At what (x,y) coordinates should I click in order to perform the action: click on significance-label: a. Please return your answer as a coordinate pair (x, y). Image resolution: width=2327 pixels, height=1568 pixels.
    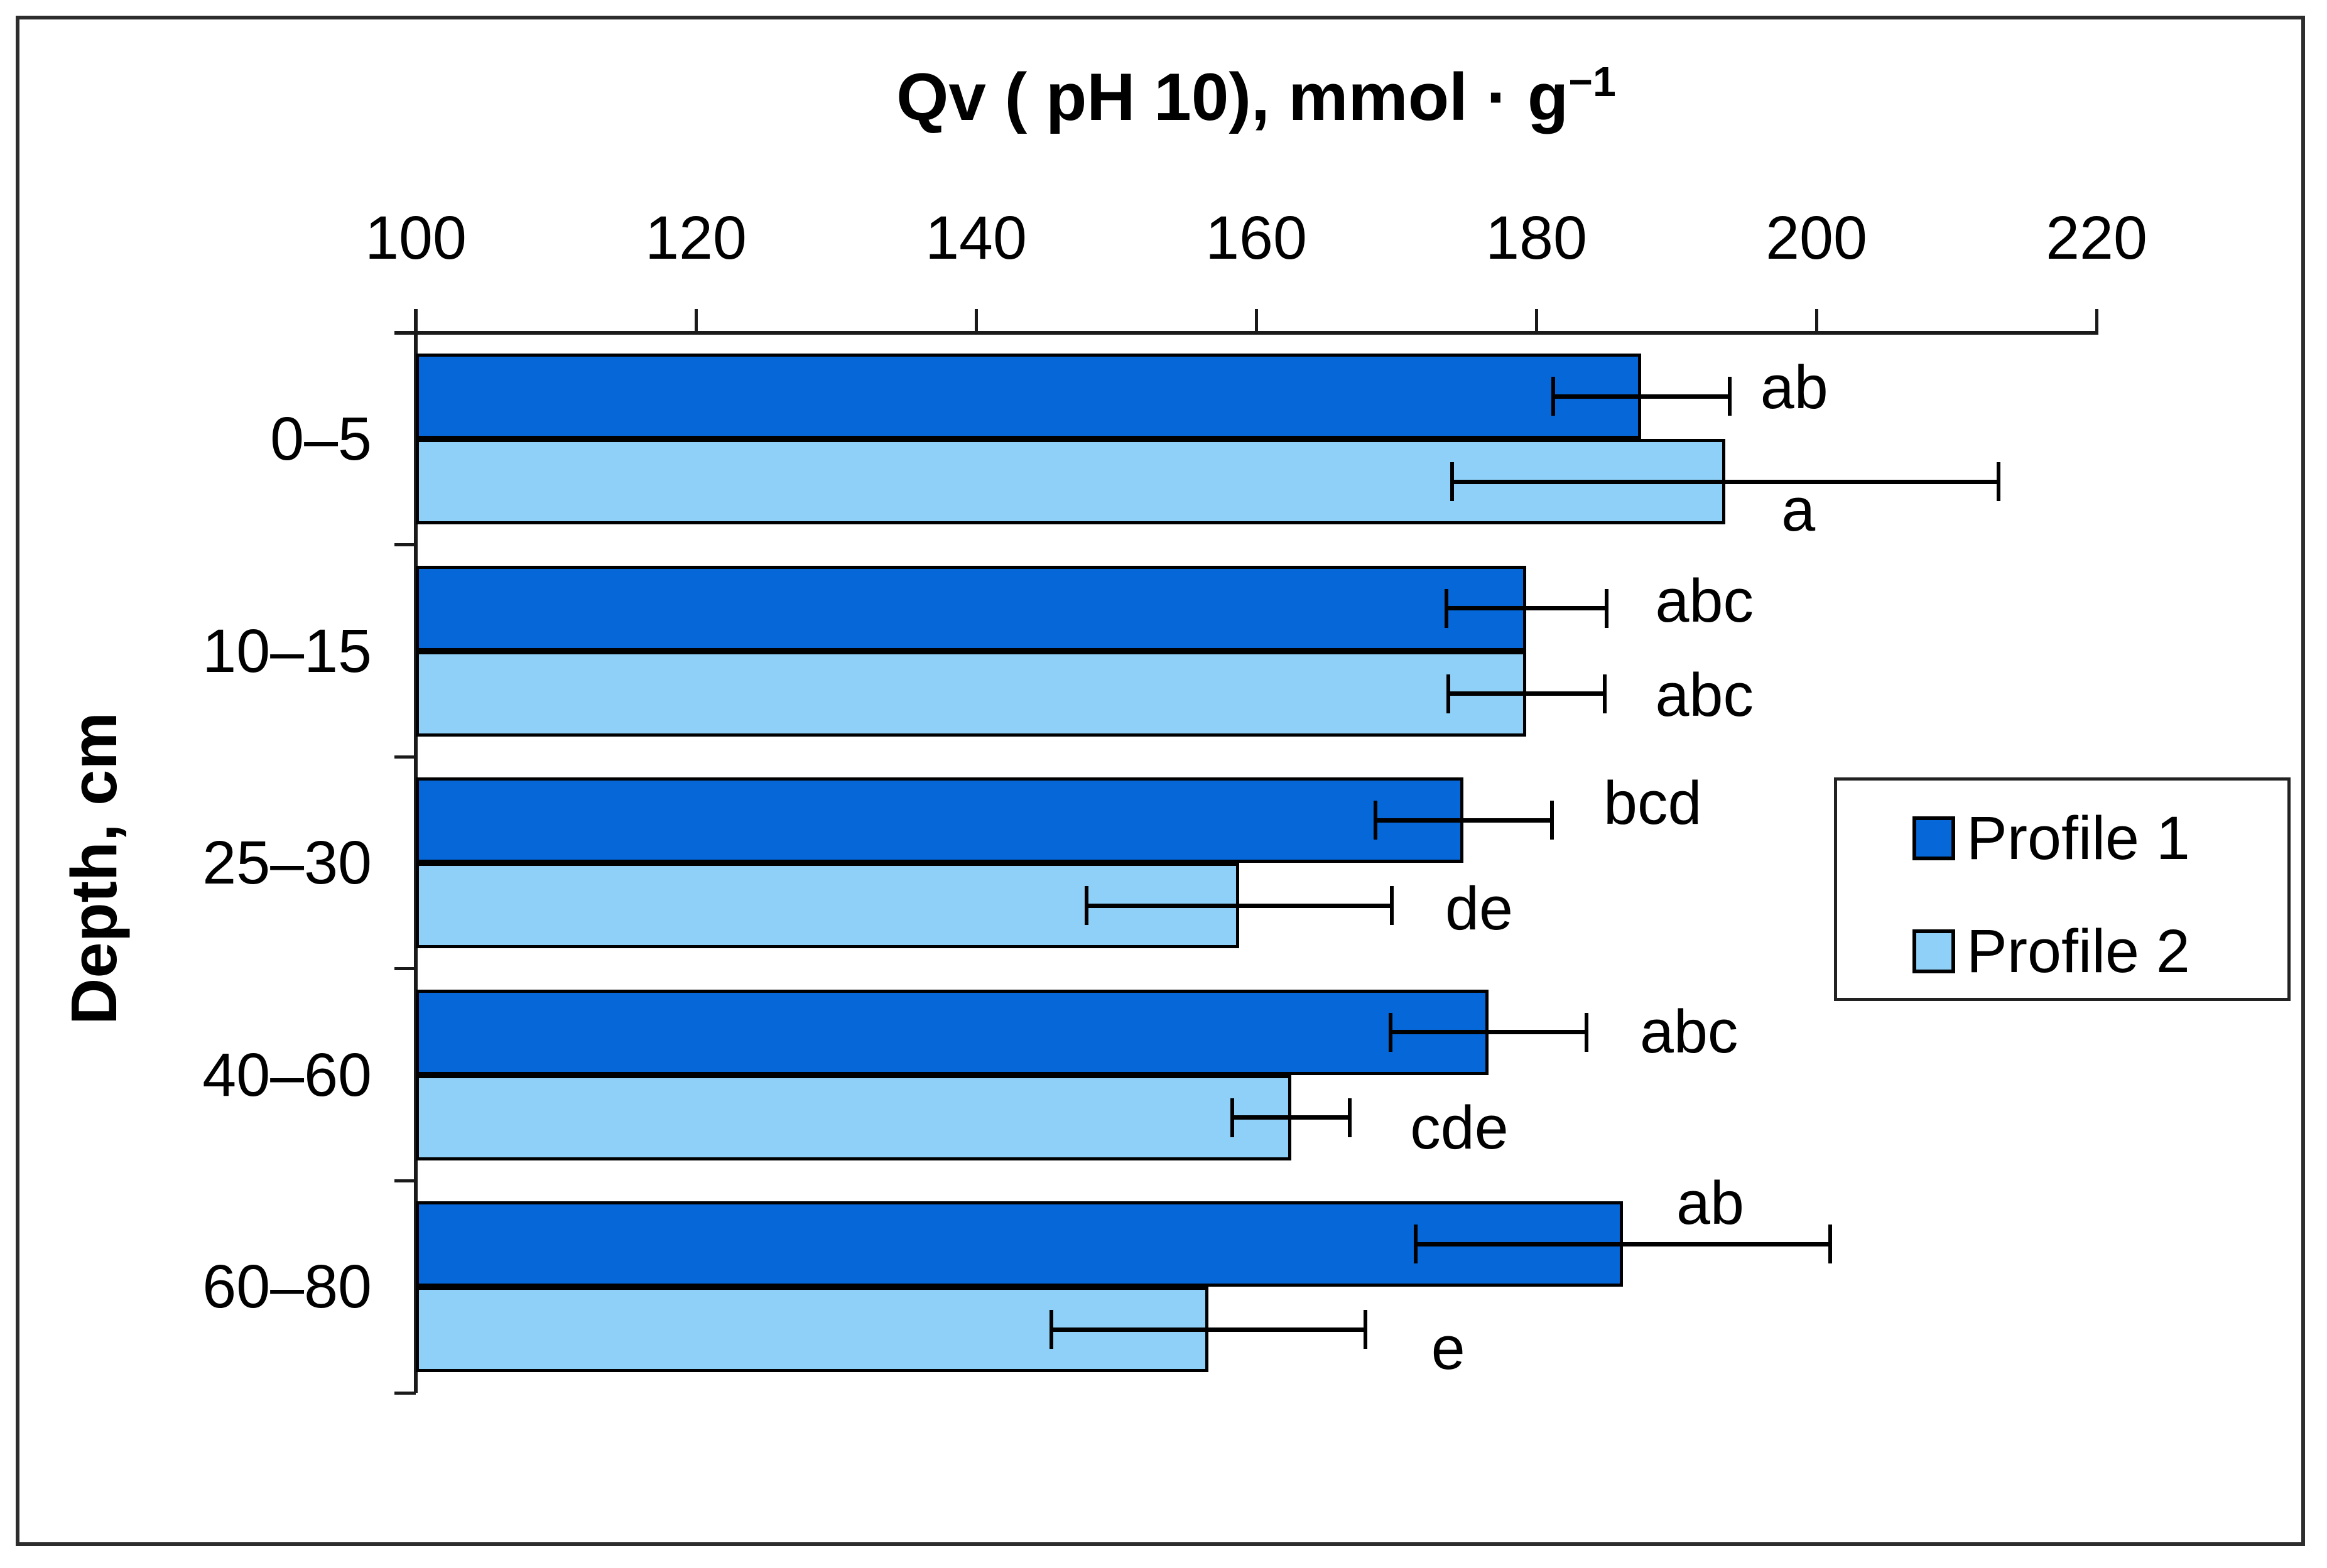
    Looking at the image, I should click on (1798, 509).